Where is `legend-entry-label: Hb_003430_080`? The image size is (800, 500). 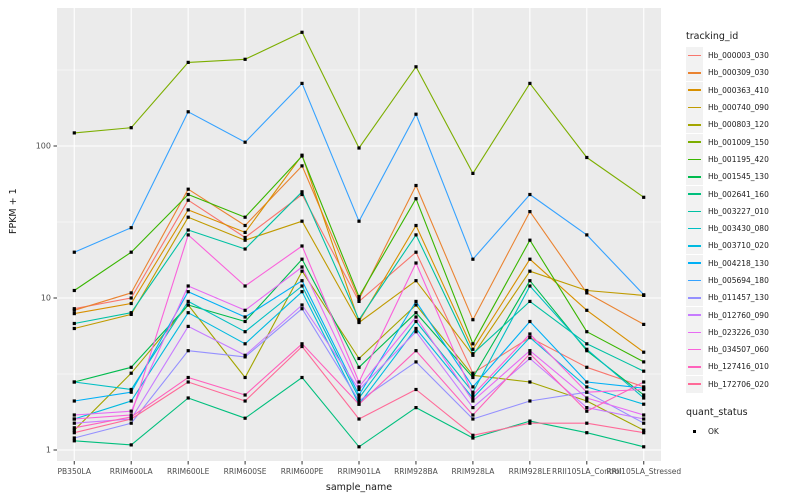 legend-entry-label: Hb_003430_080 is located at coordinates (738, 229).